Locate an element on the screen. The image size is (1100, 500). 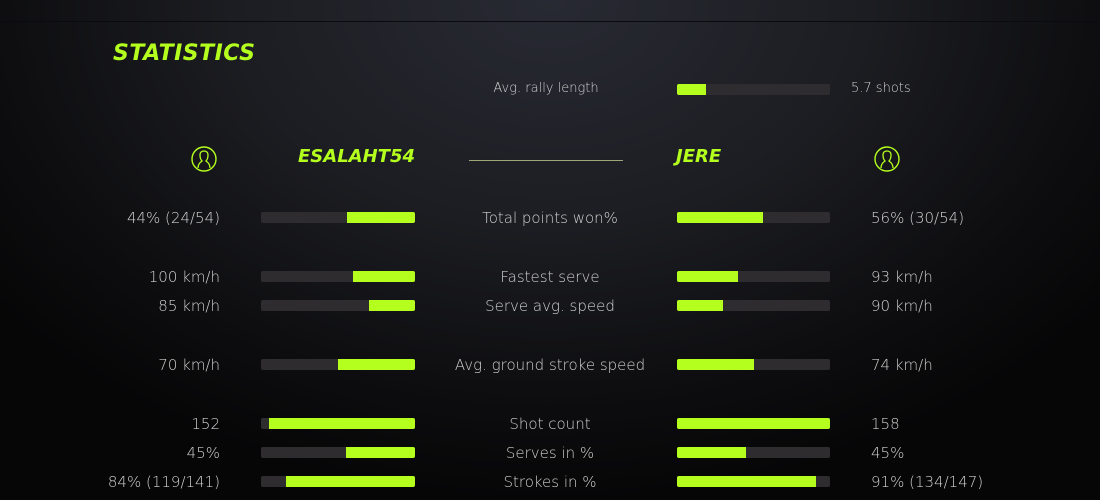
stat-left-value: 70 km/h is located at coordinates (189, 365).